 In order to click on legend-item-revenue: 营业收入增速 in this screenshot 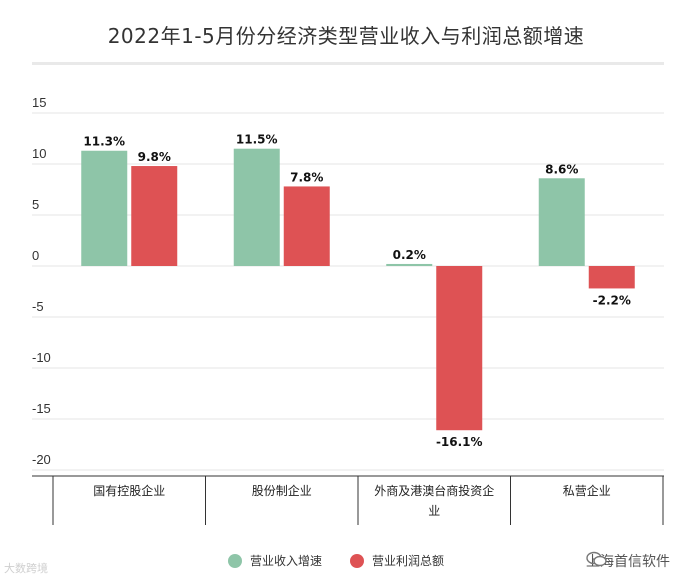, I will do `click(275, 560)`.